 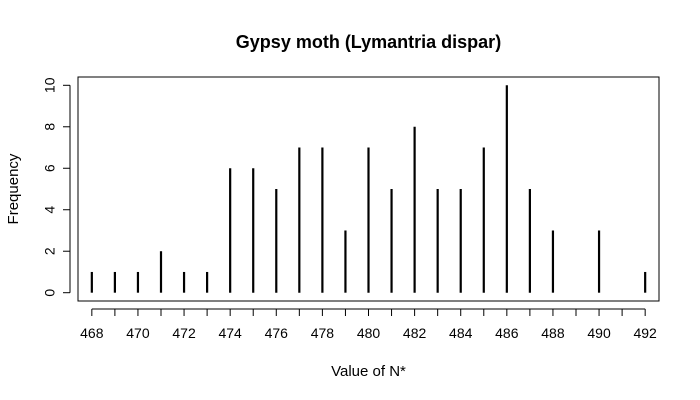 I want to click on y-axis-label: Frequency, so click(x=13, y=188).